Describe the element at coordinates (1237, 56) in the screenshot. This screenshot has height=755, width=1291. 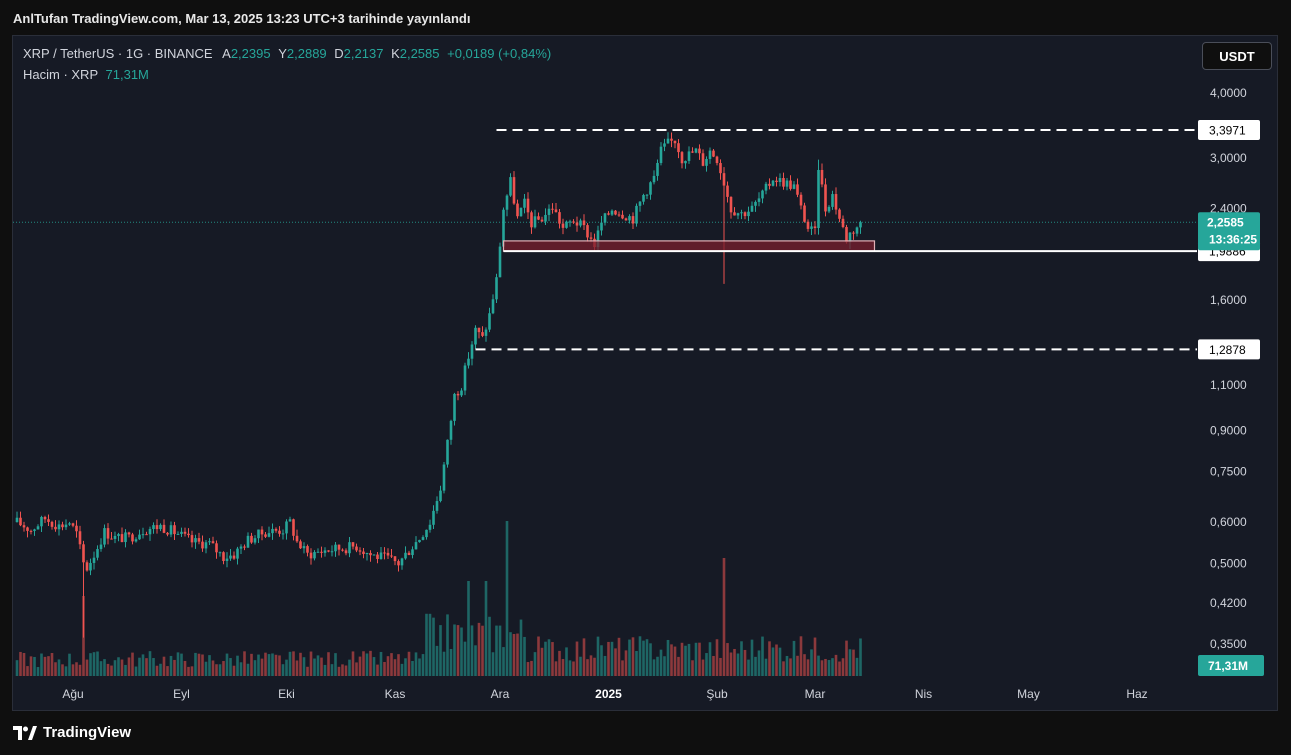
I see `currency-button: USDT` at that location.